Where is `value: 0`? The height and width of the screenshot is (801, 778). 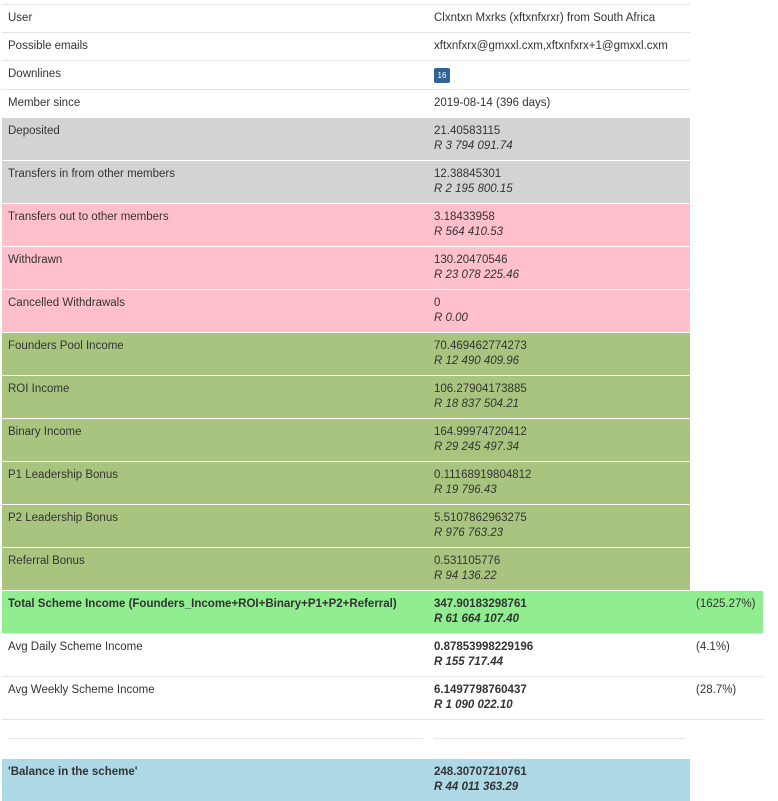 value: 0 is located at coordinates (559, 303).